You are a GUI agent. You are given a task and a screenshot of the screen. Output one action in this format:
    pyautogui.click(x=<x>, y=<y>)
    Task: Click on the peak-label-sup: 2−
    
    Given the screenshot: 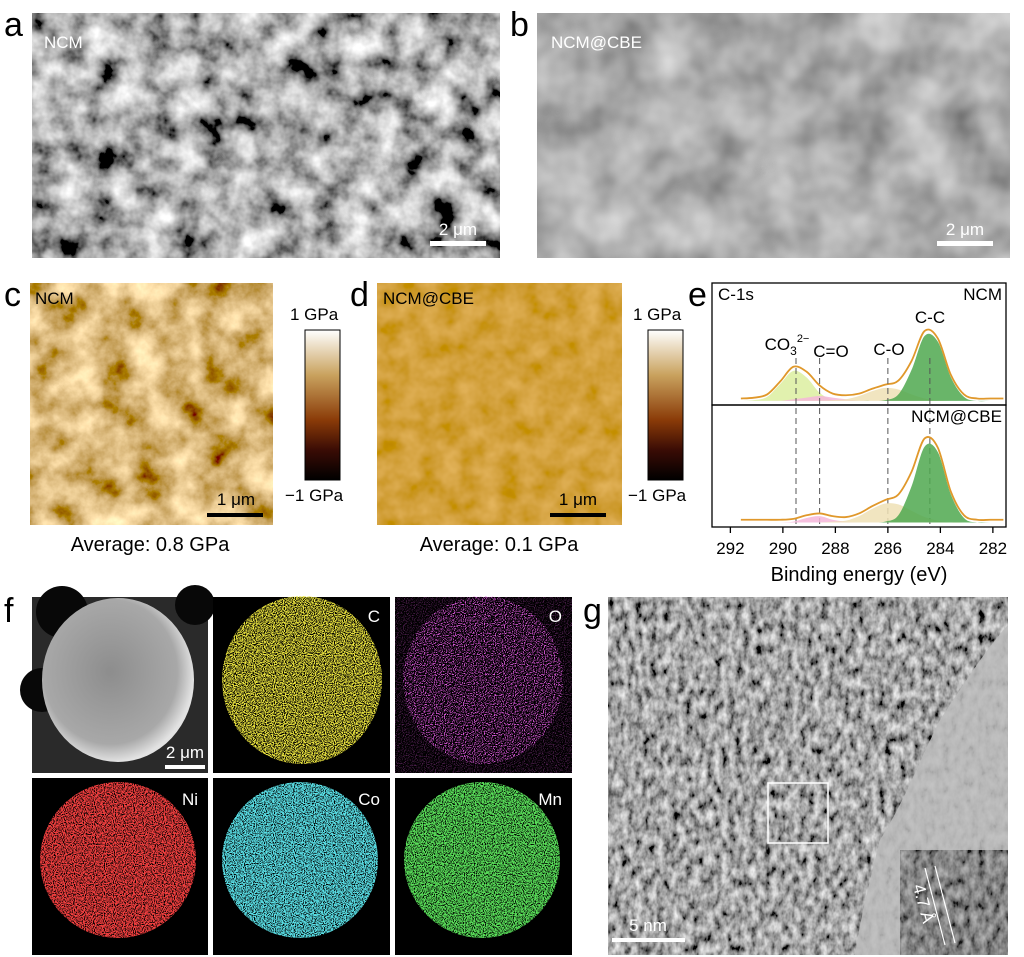 What is the action you would take?
    pyautogui.click(x=803, y=339)
    